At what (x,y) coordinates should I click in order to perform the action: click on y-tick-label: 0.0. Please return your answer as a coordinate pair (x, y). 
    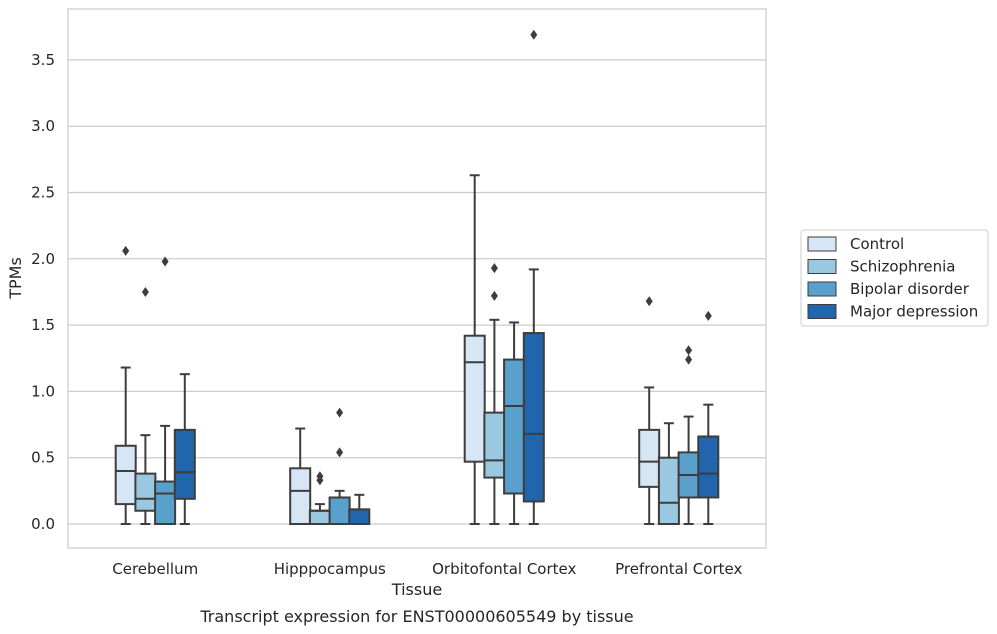
    Looking at the image, I should click on (43, 524).